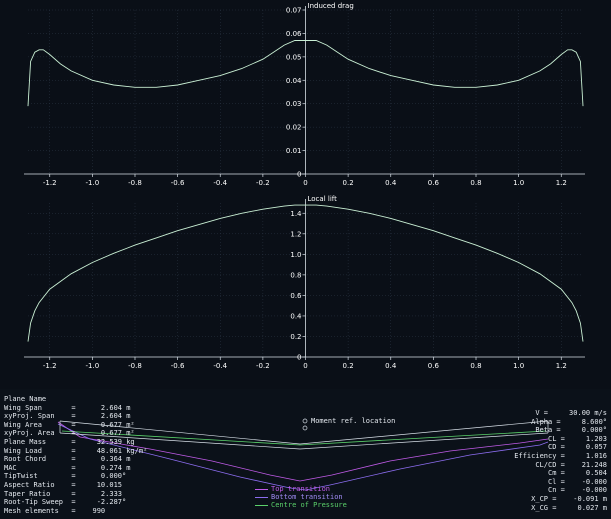 Image resolution: width=611 pixels, height=519 pixels. Describe the element at coordinates (25, 399) in the screenshot. I see `plane-info-line: Plane Name` at that location.